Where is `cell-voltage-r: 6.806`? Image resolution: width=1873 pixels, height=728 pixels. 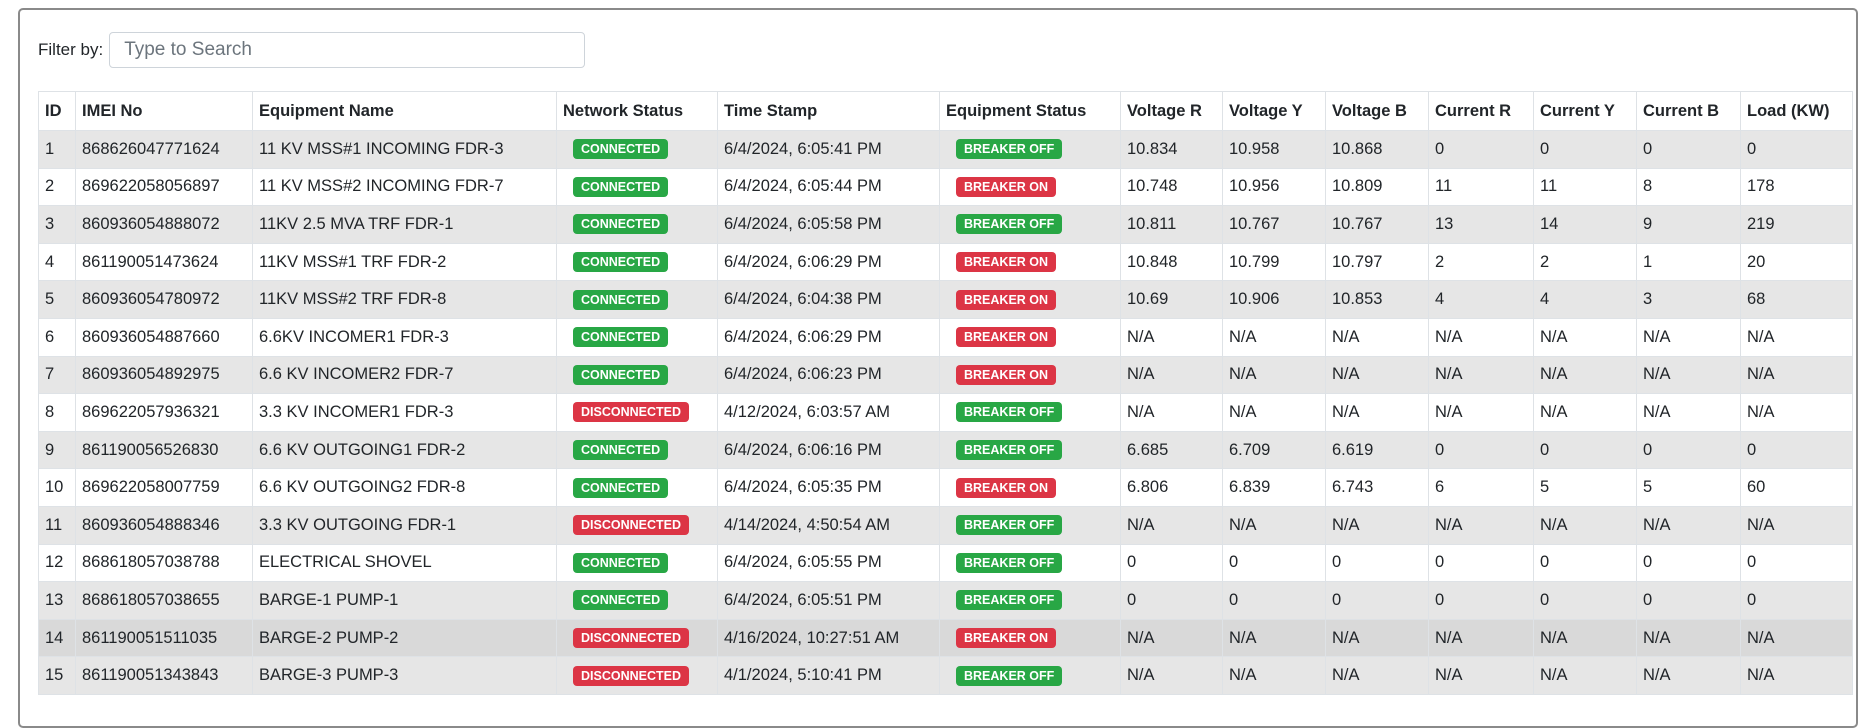
cell-voltage-r: 6.806 is located at coordinates (1171, 487).